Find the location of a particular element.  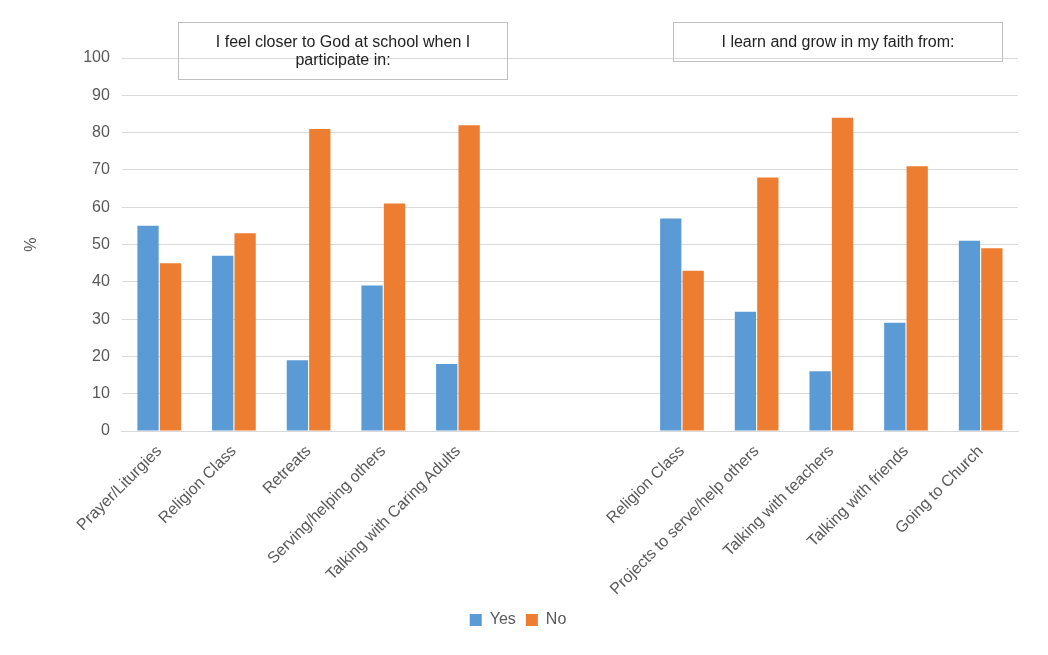

y-tick-label: 70 is located at coordinates (101, 169).